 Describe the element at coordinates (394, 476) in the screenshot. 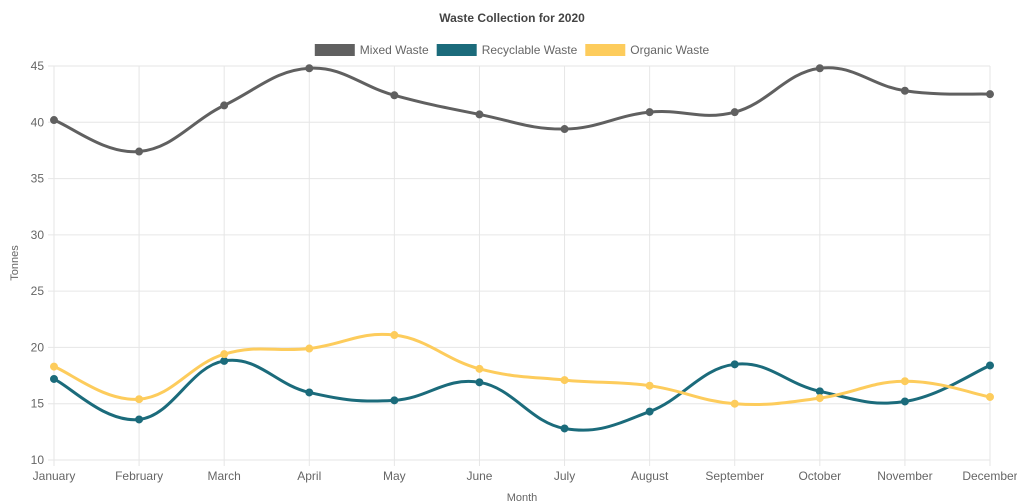

I see `x-tick-label: May` at that location.